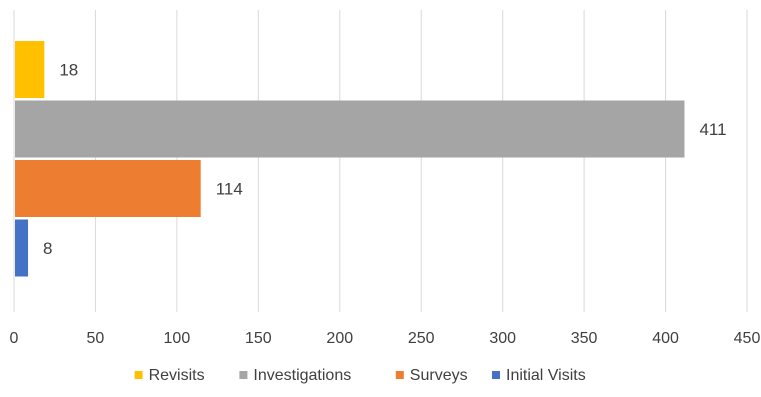 This screenshot has height=397, width=761. I want to click on x-tick-label: 450, so click(747, 338).